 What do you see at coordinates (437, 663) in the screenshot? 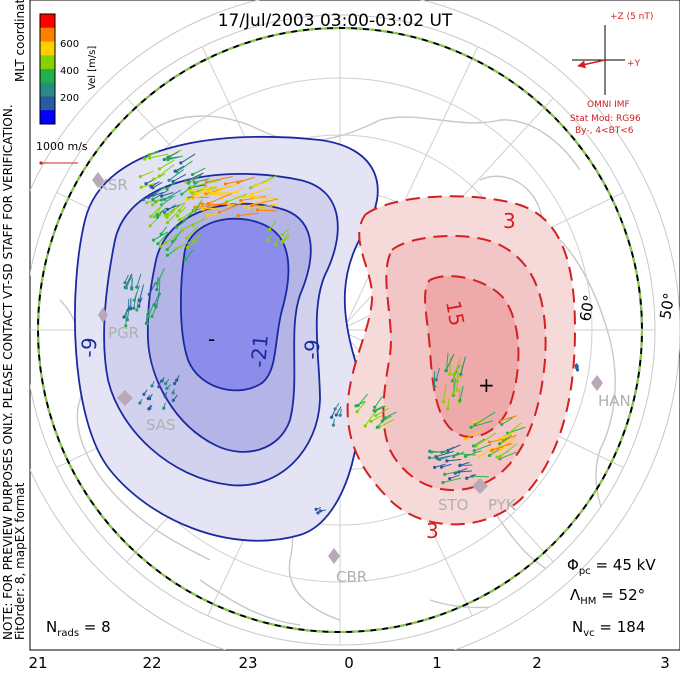
I see `mlt-tick-1: 1` at bounding box center [437, 663].